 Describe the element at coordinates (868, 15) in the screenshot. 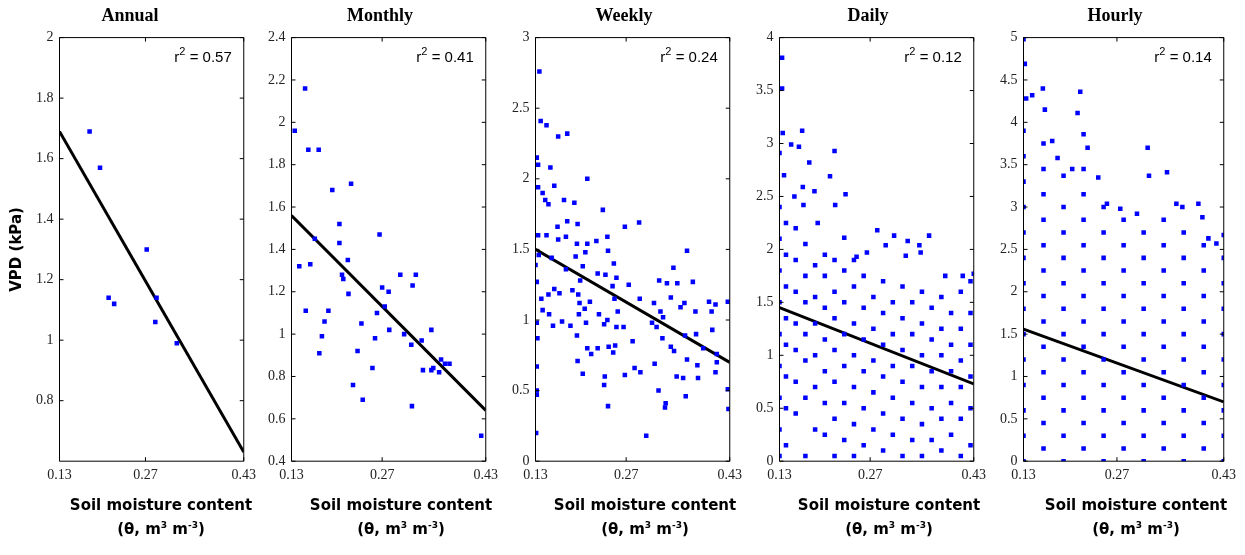

I see `chart-title: Daily` at that location.